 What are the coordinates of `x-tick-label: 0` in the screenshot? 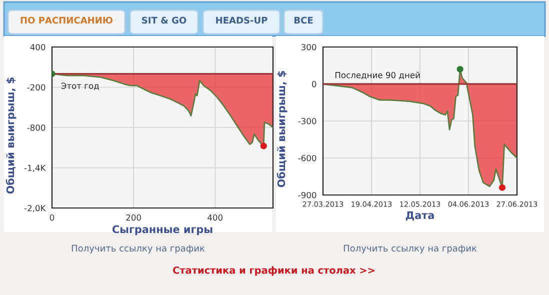 It's located at (52, 217).